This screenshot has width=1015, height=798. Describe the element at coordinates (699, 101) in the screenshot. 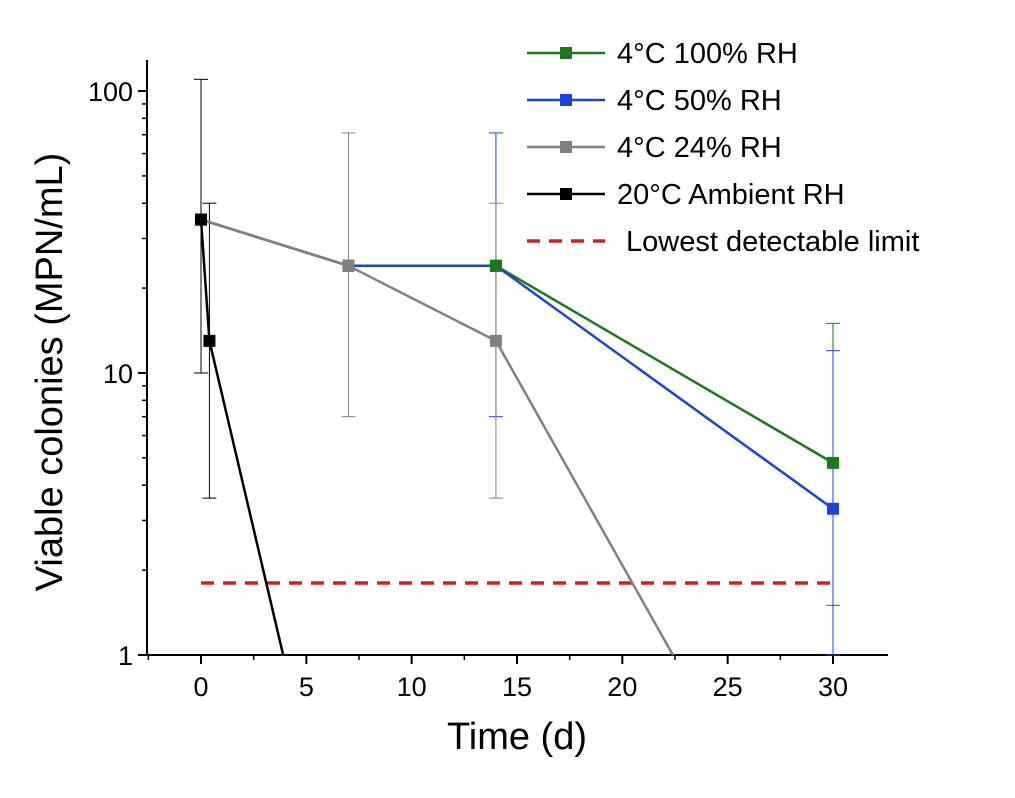

I see `legend-label: 4°C 50% RH` at that location.